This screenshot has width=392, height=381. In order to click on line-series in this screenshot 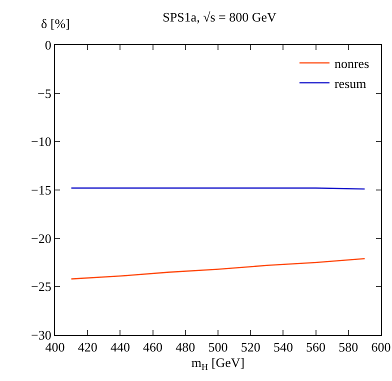, I will do `click(218, 269)`.